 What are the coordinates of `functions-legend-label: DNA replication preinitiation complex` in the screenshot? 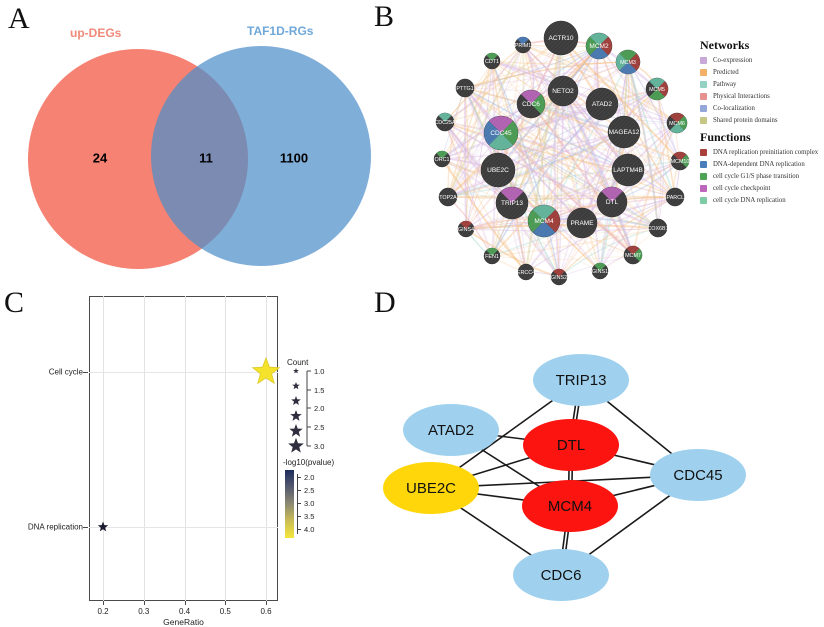 It's located at (766, 152).